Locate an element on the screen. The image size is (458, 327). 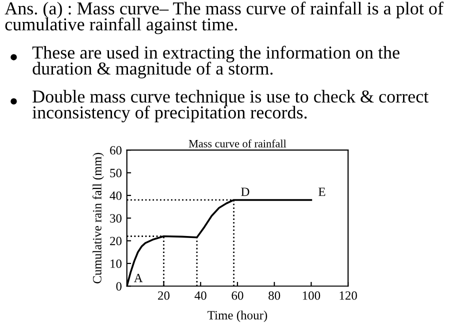
x-tick-label: 100 is located at coordinates (311, 295).